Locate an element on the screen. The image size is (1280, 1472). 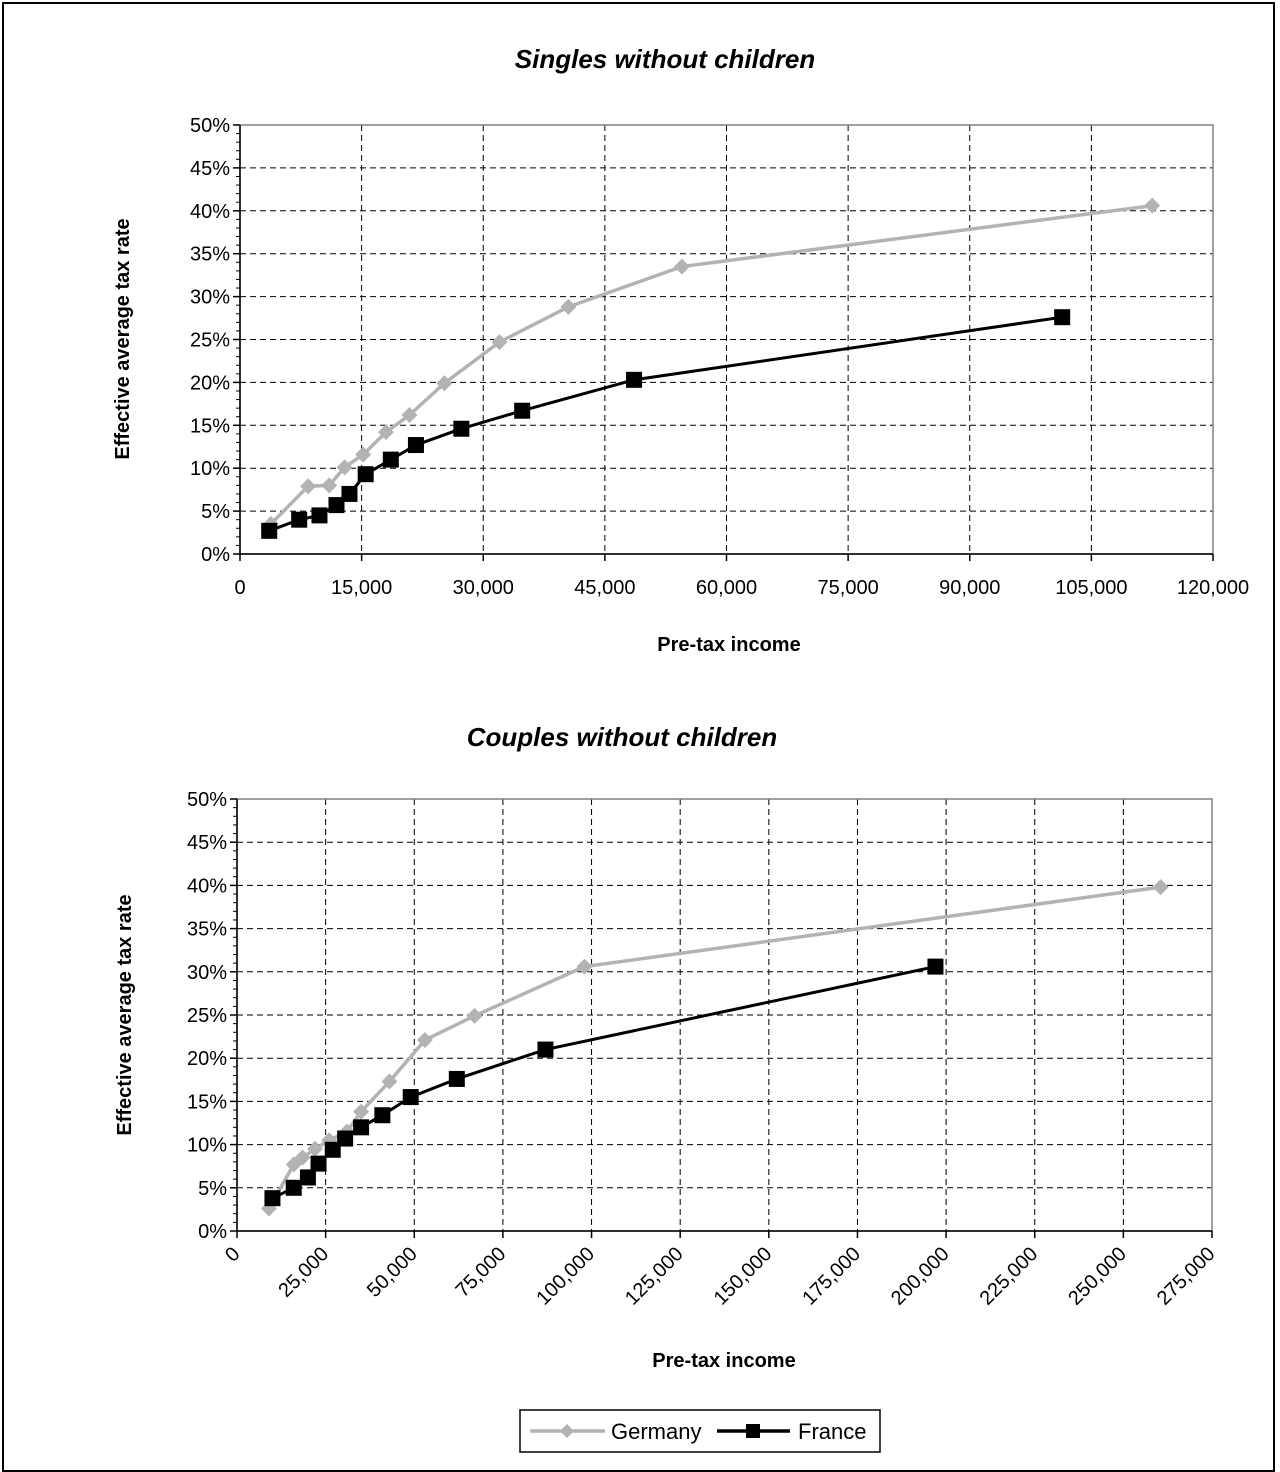
x-tick-label: 105,000 is located at coordinates (1091, 588).